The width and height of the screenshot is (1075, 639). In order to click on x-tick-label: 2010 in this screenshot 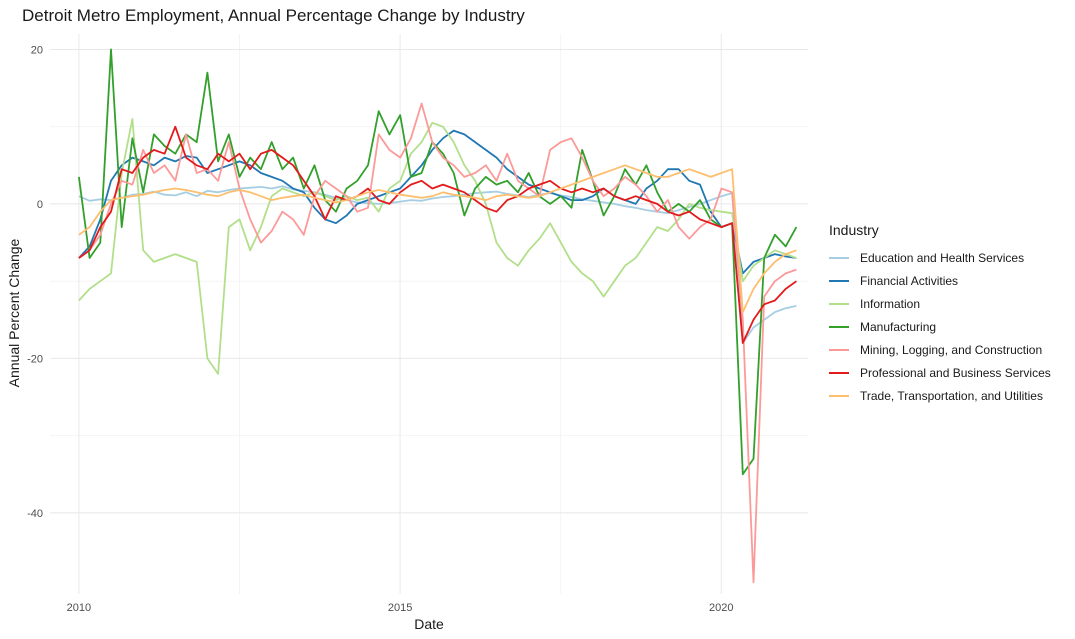, I will do `click(79, 608)`.